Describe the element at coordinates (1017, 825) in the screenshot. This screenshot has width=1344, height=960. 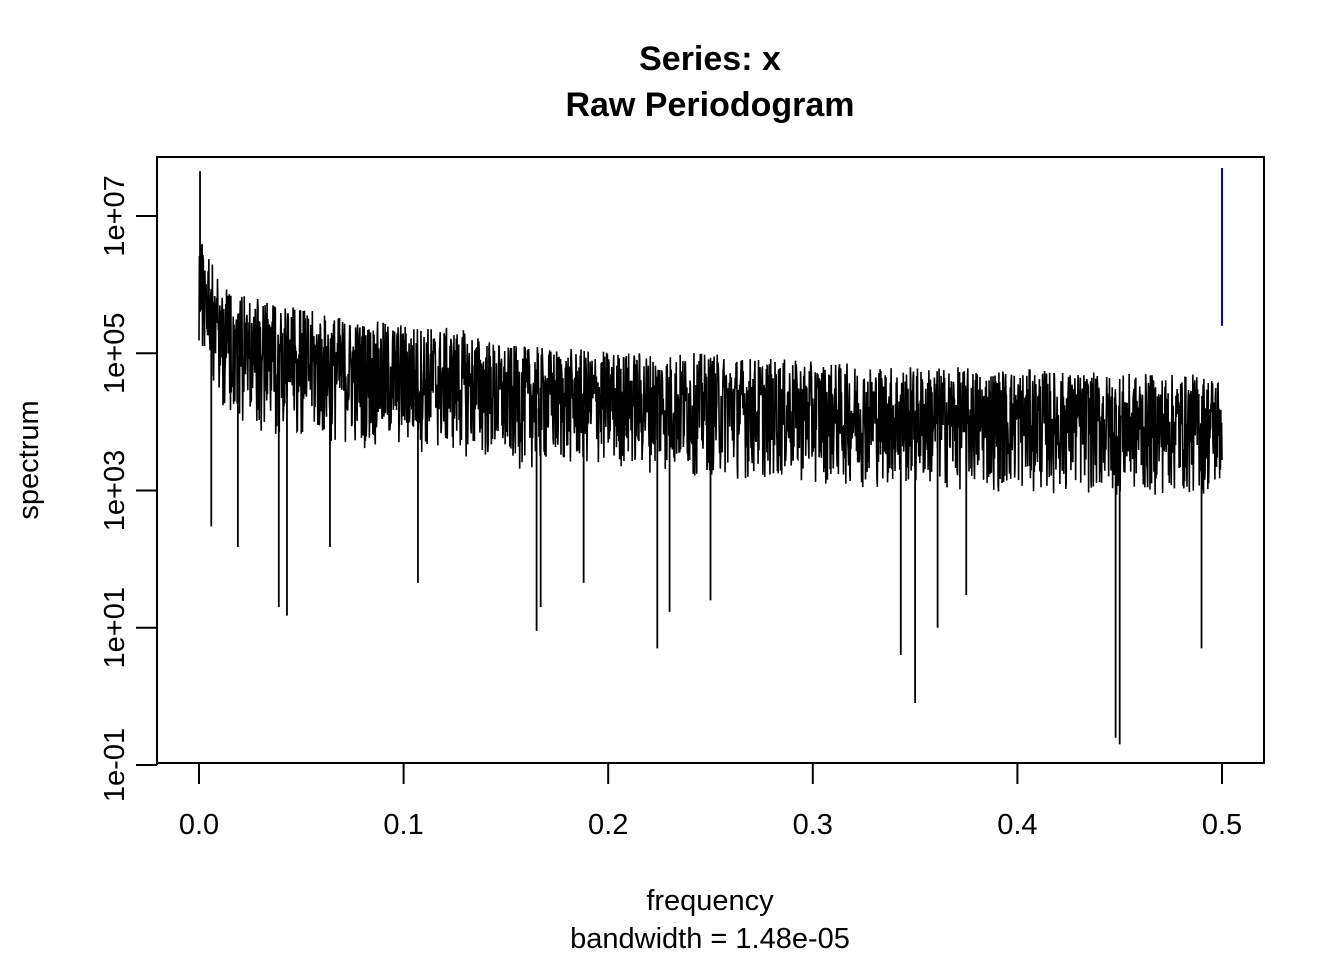
I see `x-tick-label-4: 0.4` at that location.